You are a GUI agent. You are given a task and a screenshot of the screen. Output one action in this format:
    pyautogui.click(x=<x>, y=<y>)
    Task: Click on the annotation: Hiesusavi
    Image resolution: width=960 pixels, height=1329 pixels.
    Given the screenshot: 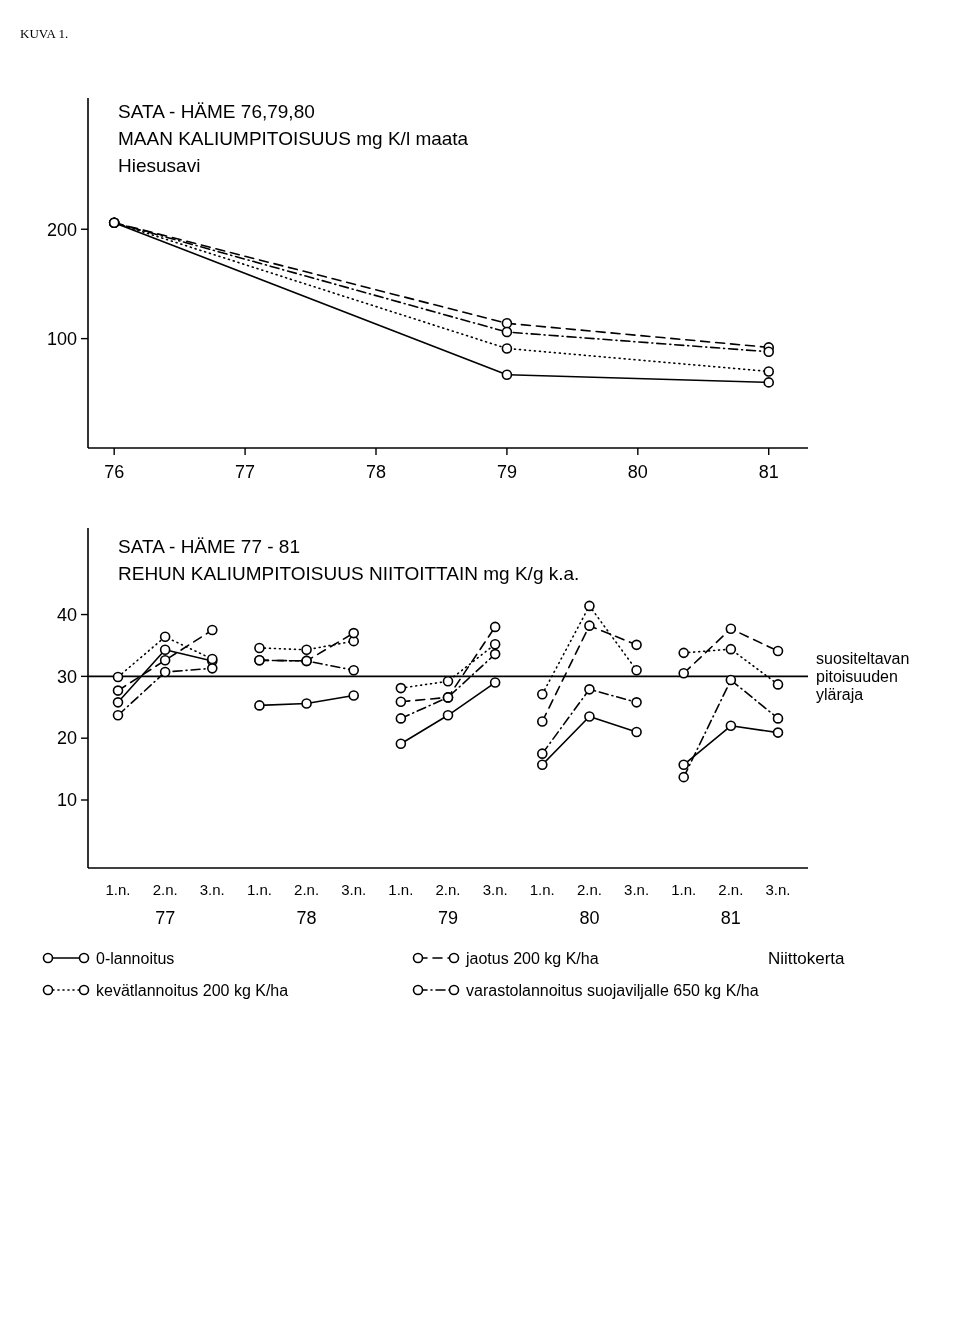 What is the action you would take?
    pyautogui.click(x=159, y=165)
    